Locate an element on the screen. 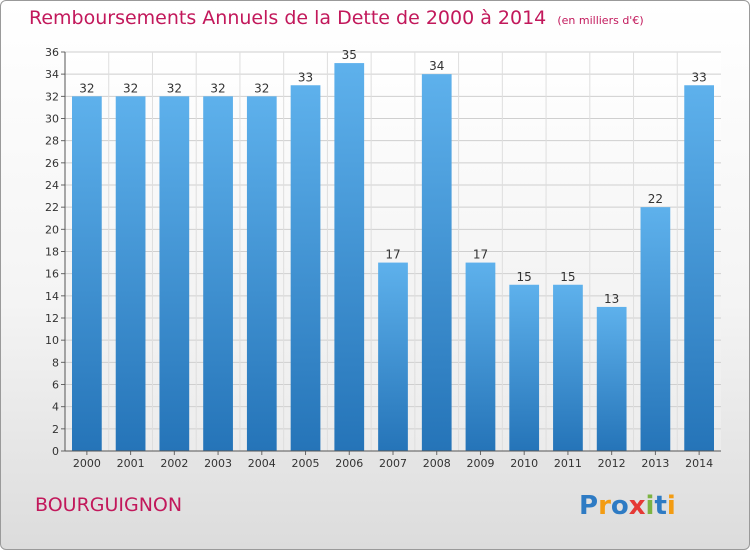 This screenshot has width=750, height=550. y-tick-label: 36 is located at coordinates (52, 52).